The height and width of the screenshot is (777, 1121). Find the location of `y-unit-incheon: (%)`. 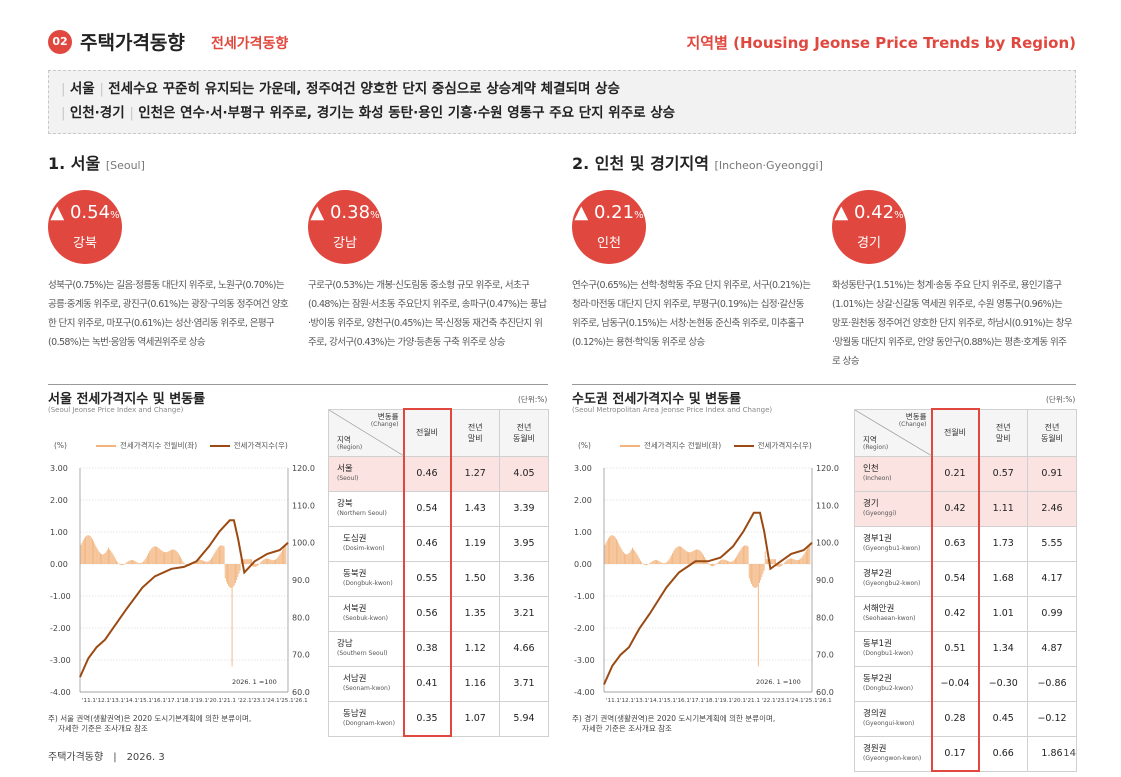

y-unit-incheon: (%) is located at coordinates (584, 445).